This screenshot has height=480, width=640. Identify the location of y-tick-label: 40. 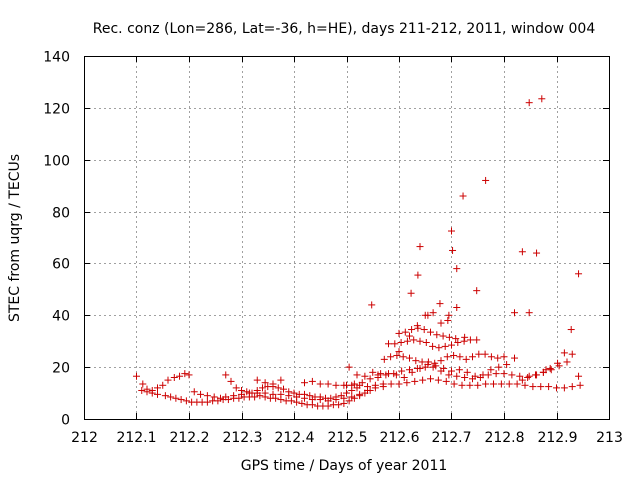
(61, 317).